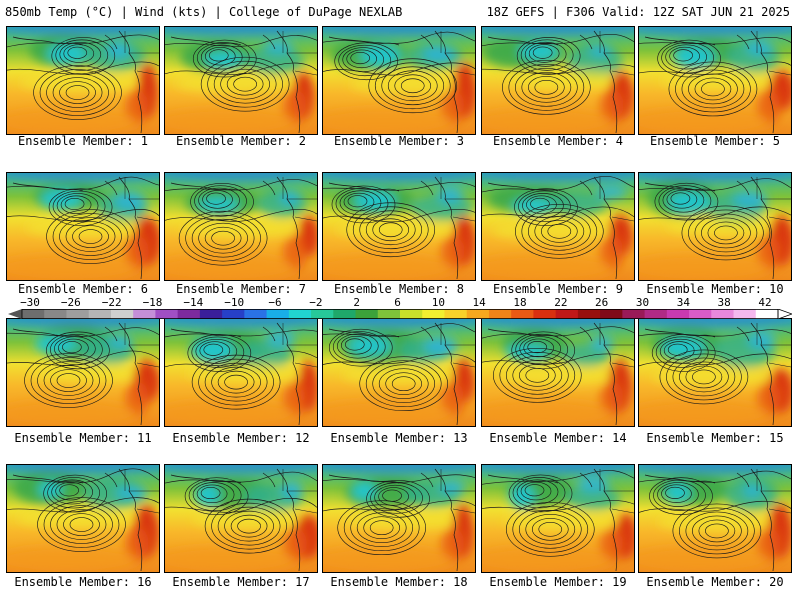 This screenshot has width=800, height=600. What do you see at coordinates (558, 141) in the screenshot?
I see `ensemble-member-label: Ensemble Member: 4` at bounding box center [558, 141].